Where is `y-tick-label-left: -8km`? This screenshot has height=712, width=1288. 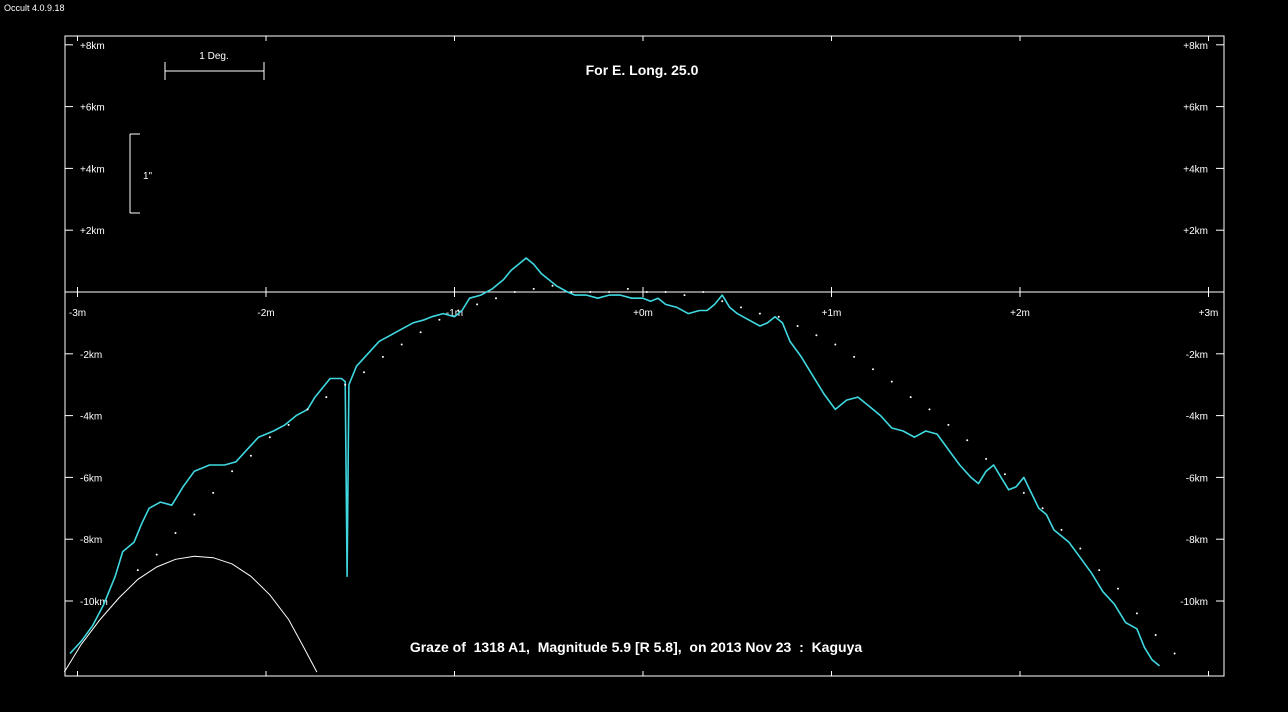
y-tick-label-left: -8km is located at coordinates (91, 540).